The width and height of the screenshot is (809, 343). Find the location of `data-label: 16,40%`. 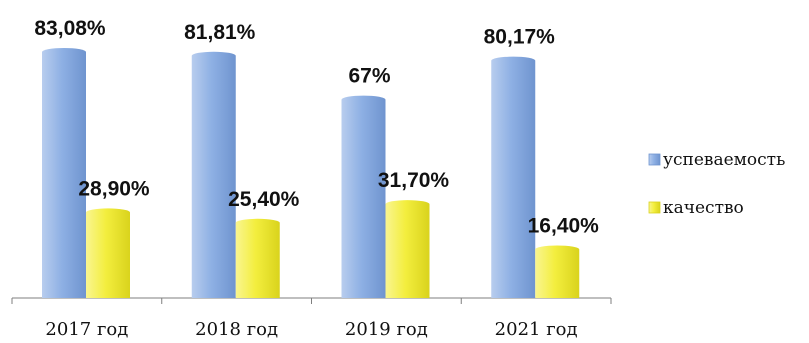

data-label: 16,40% is located at coordinates (564, 225).